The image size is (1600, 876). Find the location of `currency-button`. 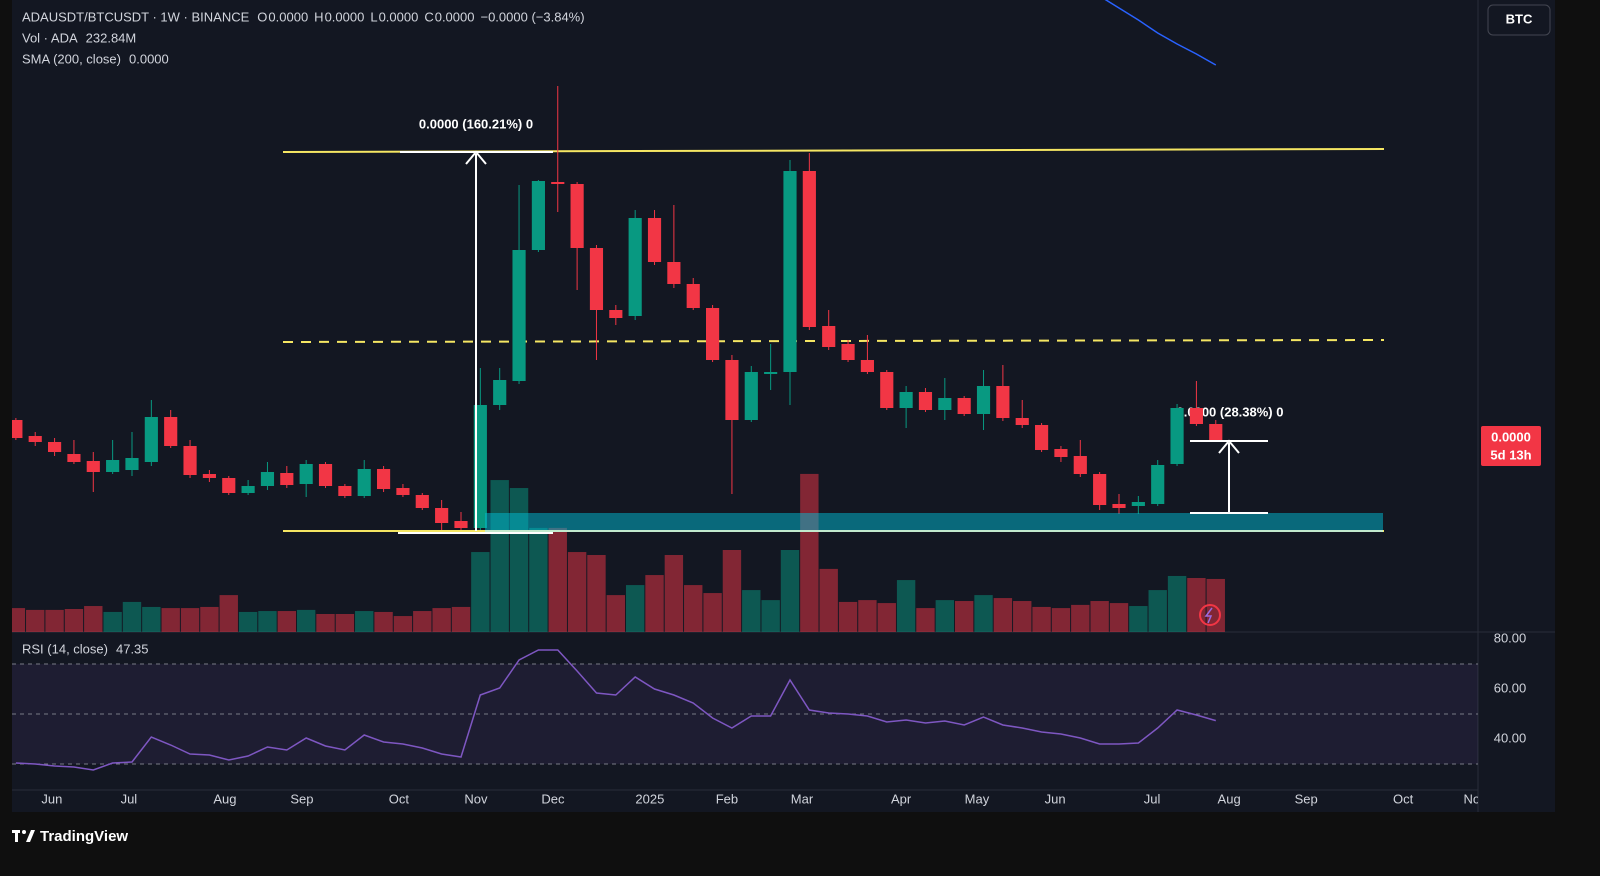

currency-button is located at coordinates (1519, 20).